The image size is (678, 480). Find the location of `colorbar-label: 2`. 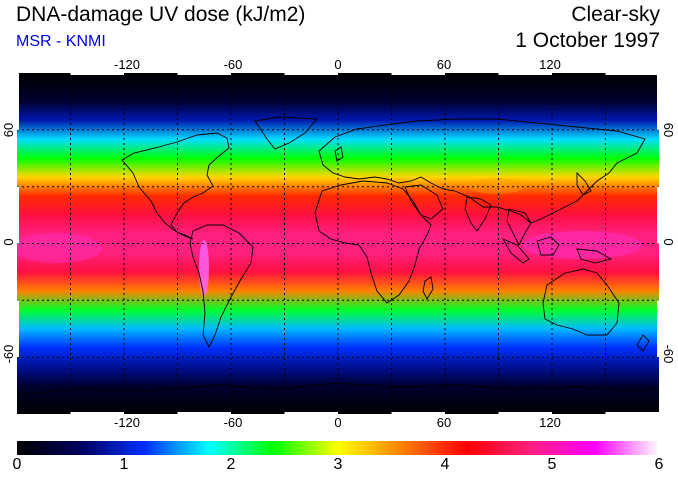

colorbar-label: 2 is located at coordinates (231, 464).